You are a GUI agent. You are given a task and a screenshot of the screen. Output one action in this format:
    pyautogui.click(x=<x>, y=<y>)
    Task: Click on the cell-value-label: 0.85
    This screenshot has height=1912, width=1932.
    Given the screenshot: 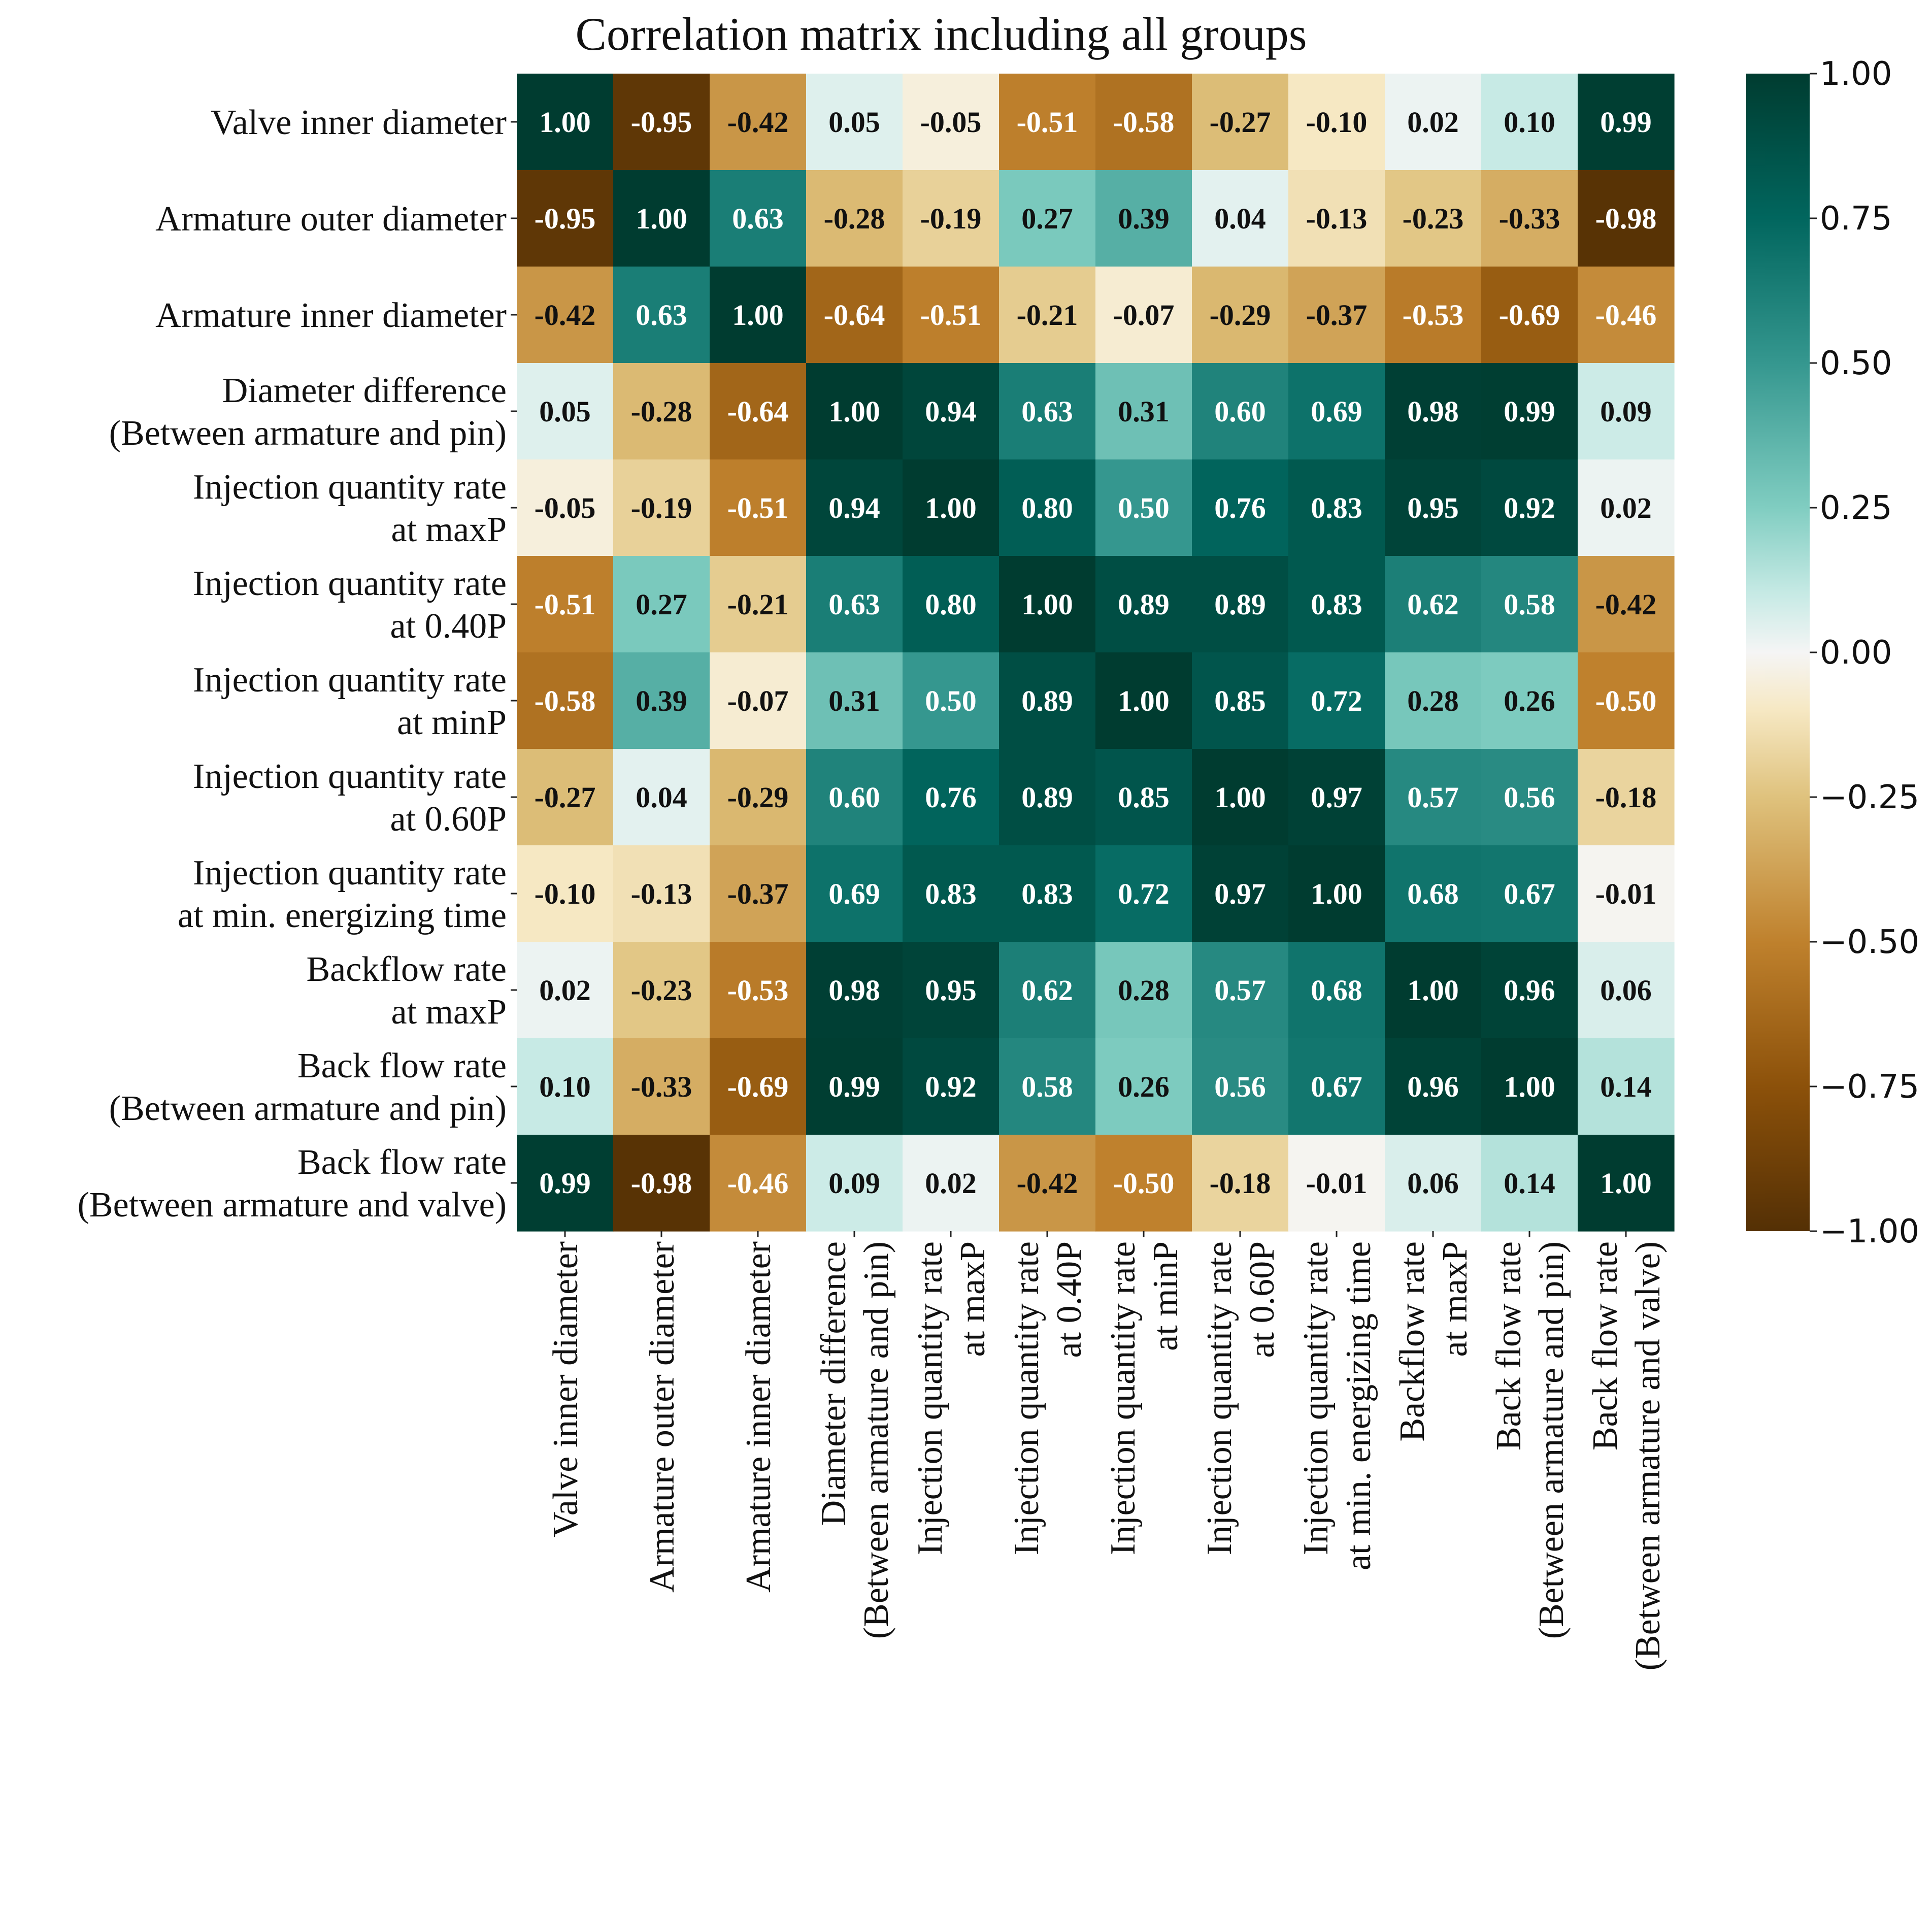 What is the action you would take?
    pyautogui.click(x=1240, y=701)
    